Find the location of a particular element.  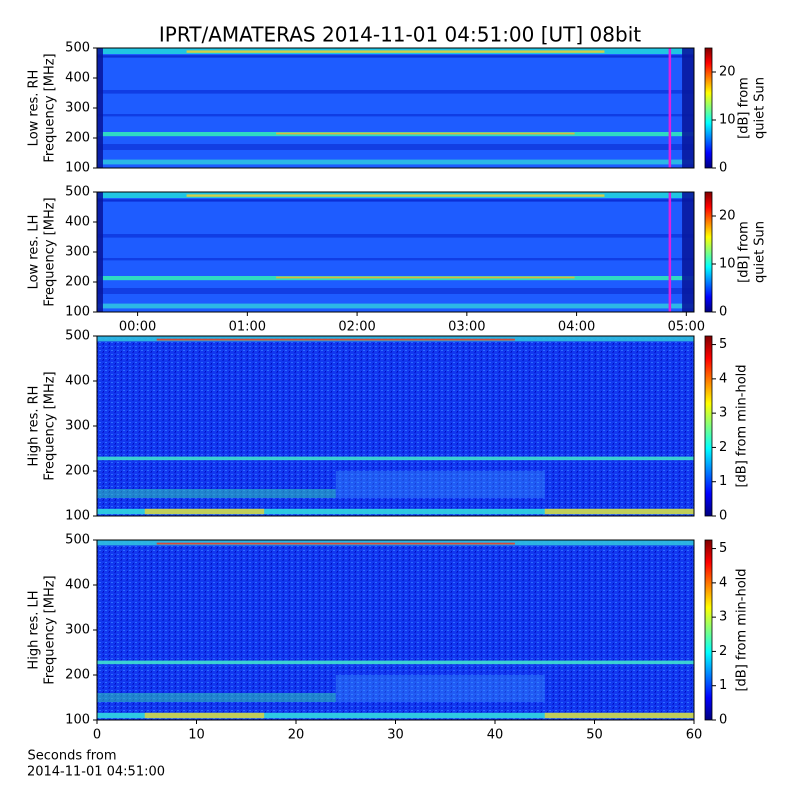

x-tick-label: 20 is located at coordinates (296, 735).